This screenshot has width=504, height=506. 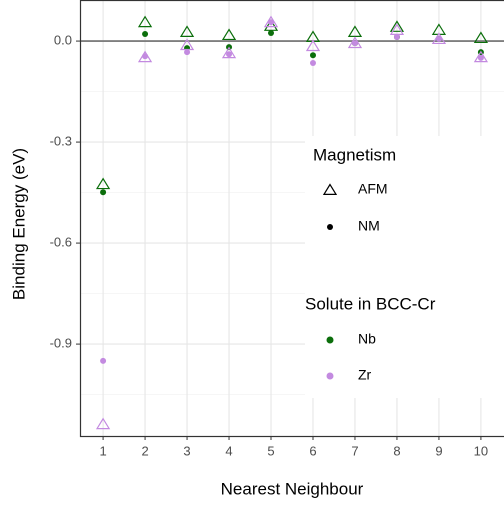 I want to click on legend-label: Zr, so click(x=365, y=375).